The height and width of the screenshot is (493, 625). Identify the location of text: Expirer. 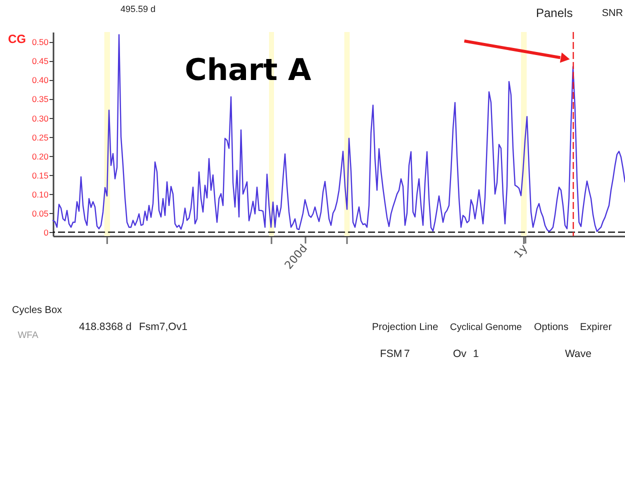
(596, 327).